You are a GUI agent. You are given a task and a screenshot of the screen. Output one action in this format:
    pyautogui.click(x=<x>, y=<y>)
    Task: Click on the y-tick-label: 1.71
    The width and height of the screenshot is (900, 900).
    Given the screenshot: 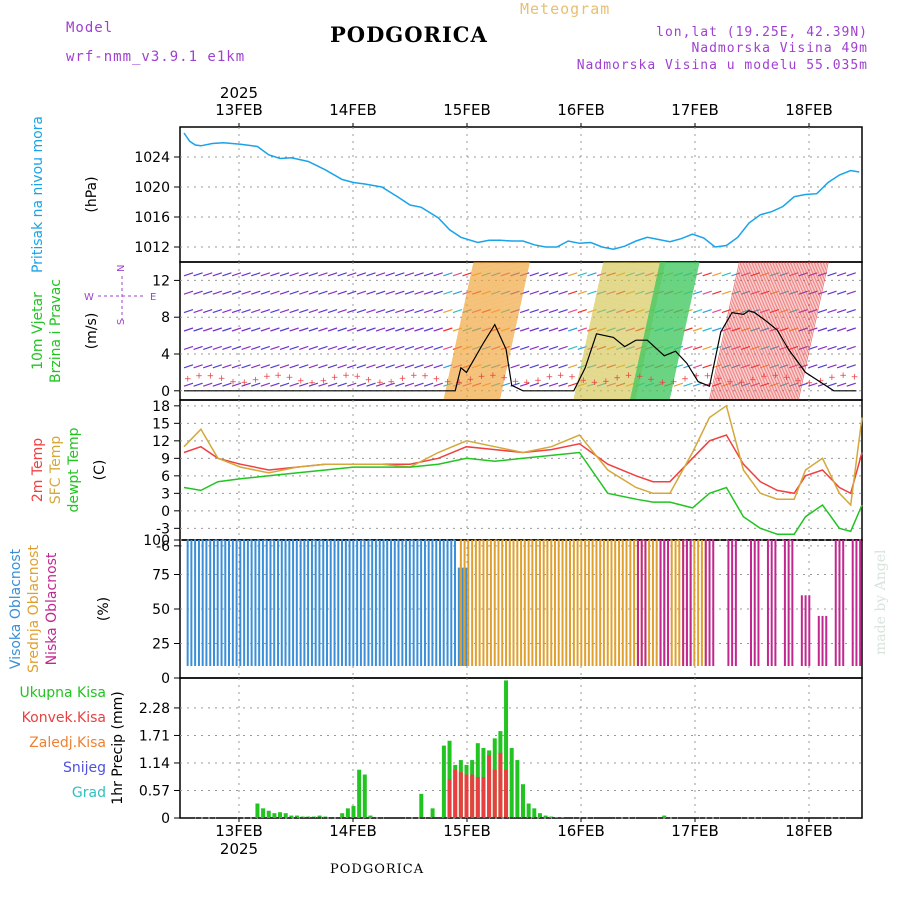 What is the action you would take?
    pyautogui.click(x=154, y=736)
    